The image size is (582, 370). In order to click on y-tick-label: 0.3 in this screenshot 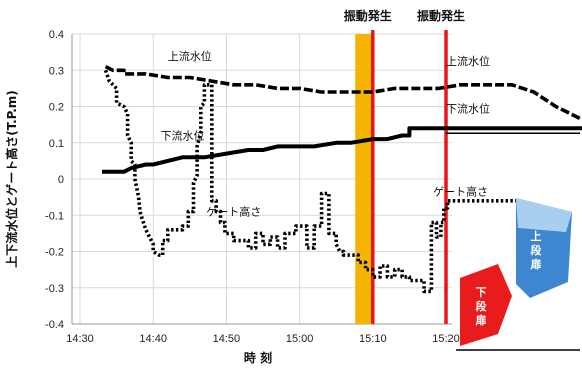, I will do `click(56, 71)`.